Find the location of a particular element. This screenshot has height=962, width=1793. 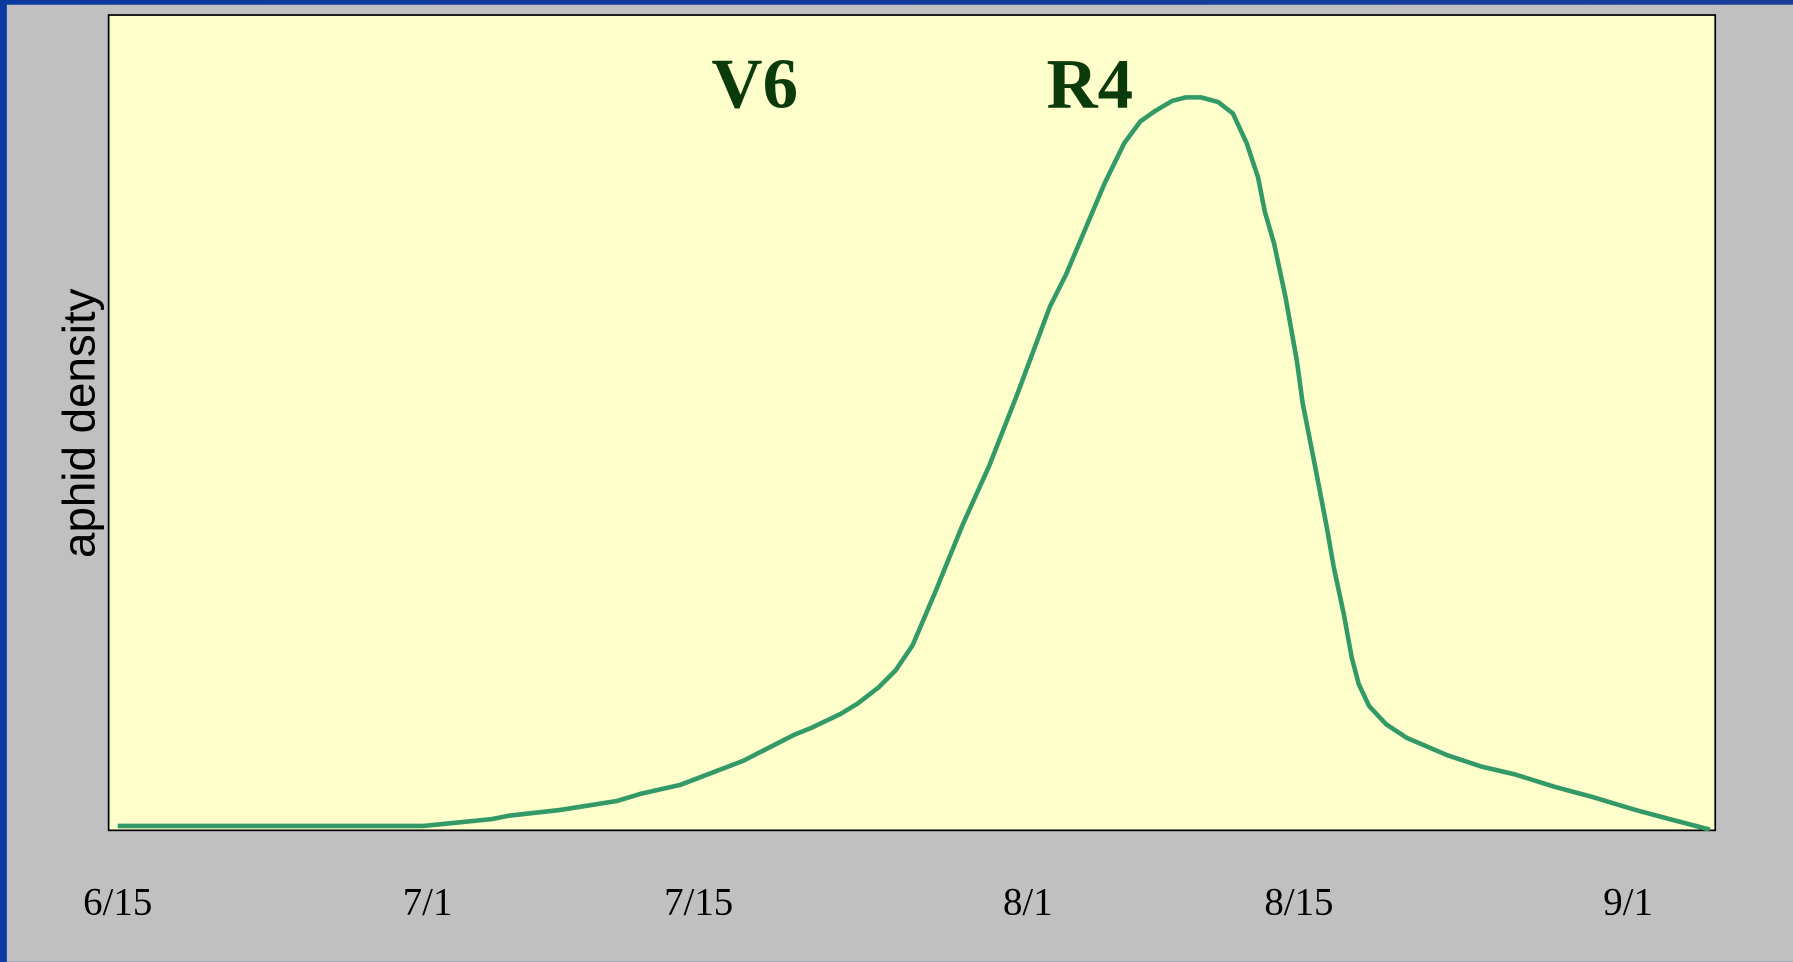

x-tick-label: 8/15 is located at coordinates (1298, 902).